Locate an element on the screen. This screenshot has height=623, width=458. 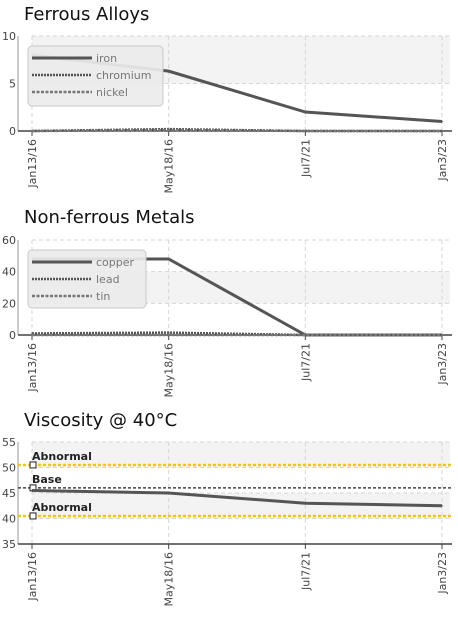
legend-label-copper: copper is located at coordinates (115, 262).